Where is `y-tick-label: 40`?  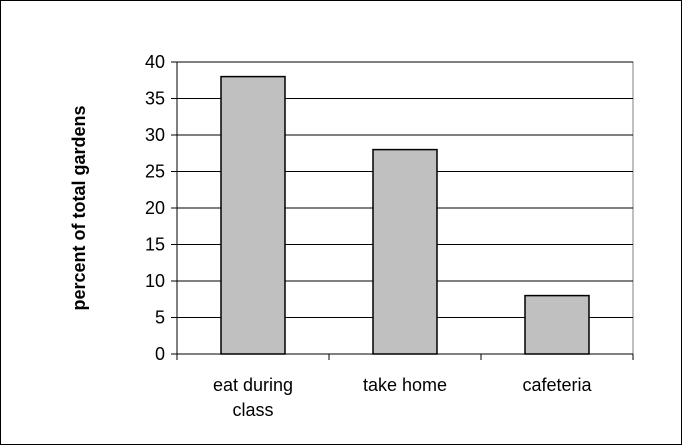
y-tick-label: 40 is located at coordinates (155, 62).